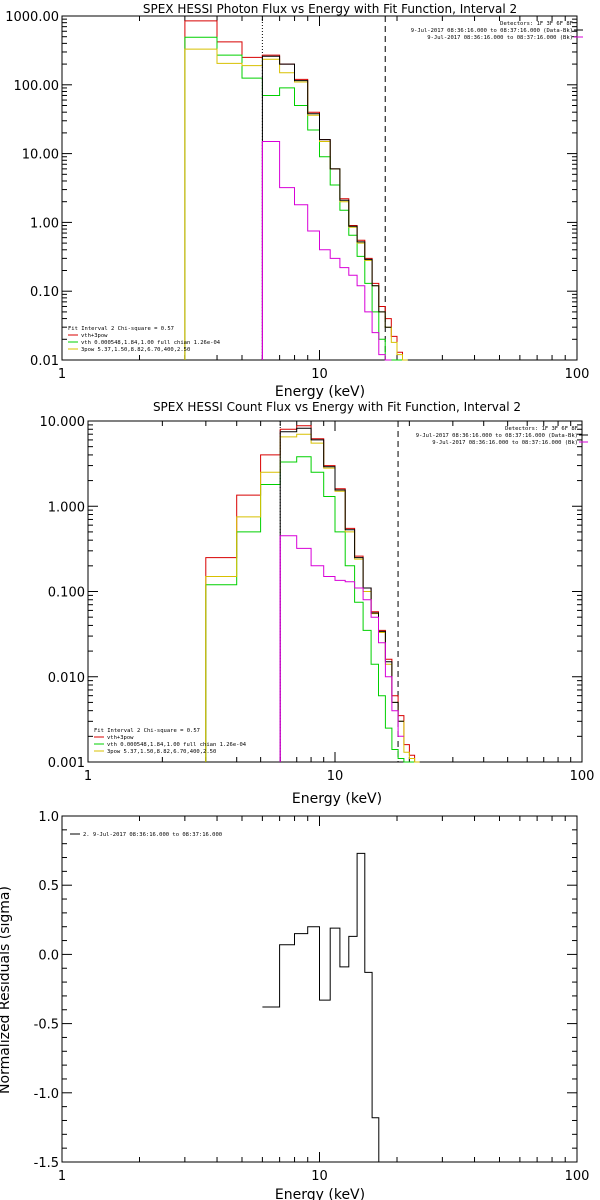  Describe the element at coordinates (44, 361) in the screenshot. I see `y-tick-label: 0.01` at that location.